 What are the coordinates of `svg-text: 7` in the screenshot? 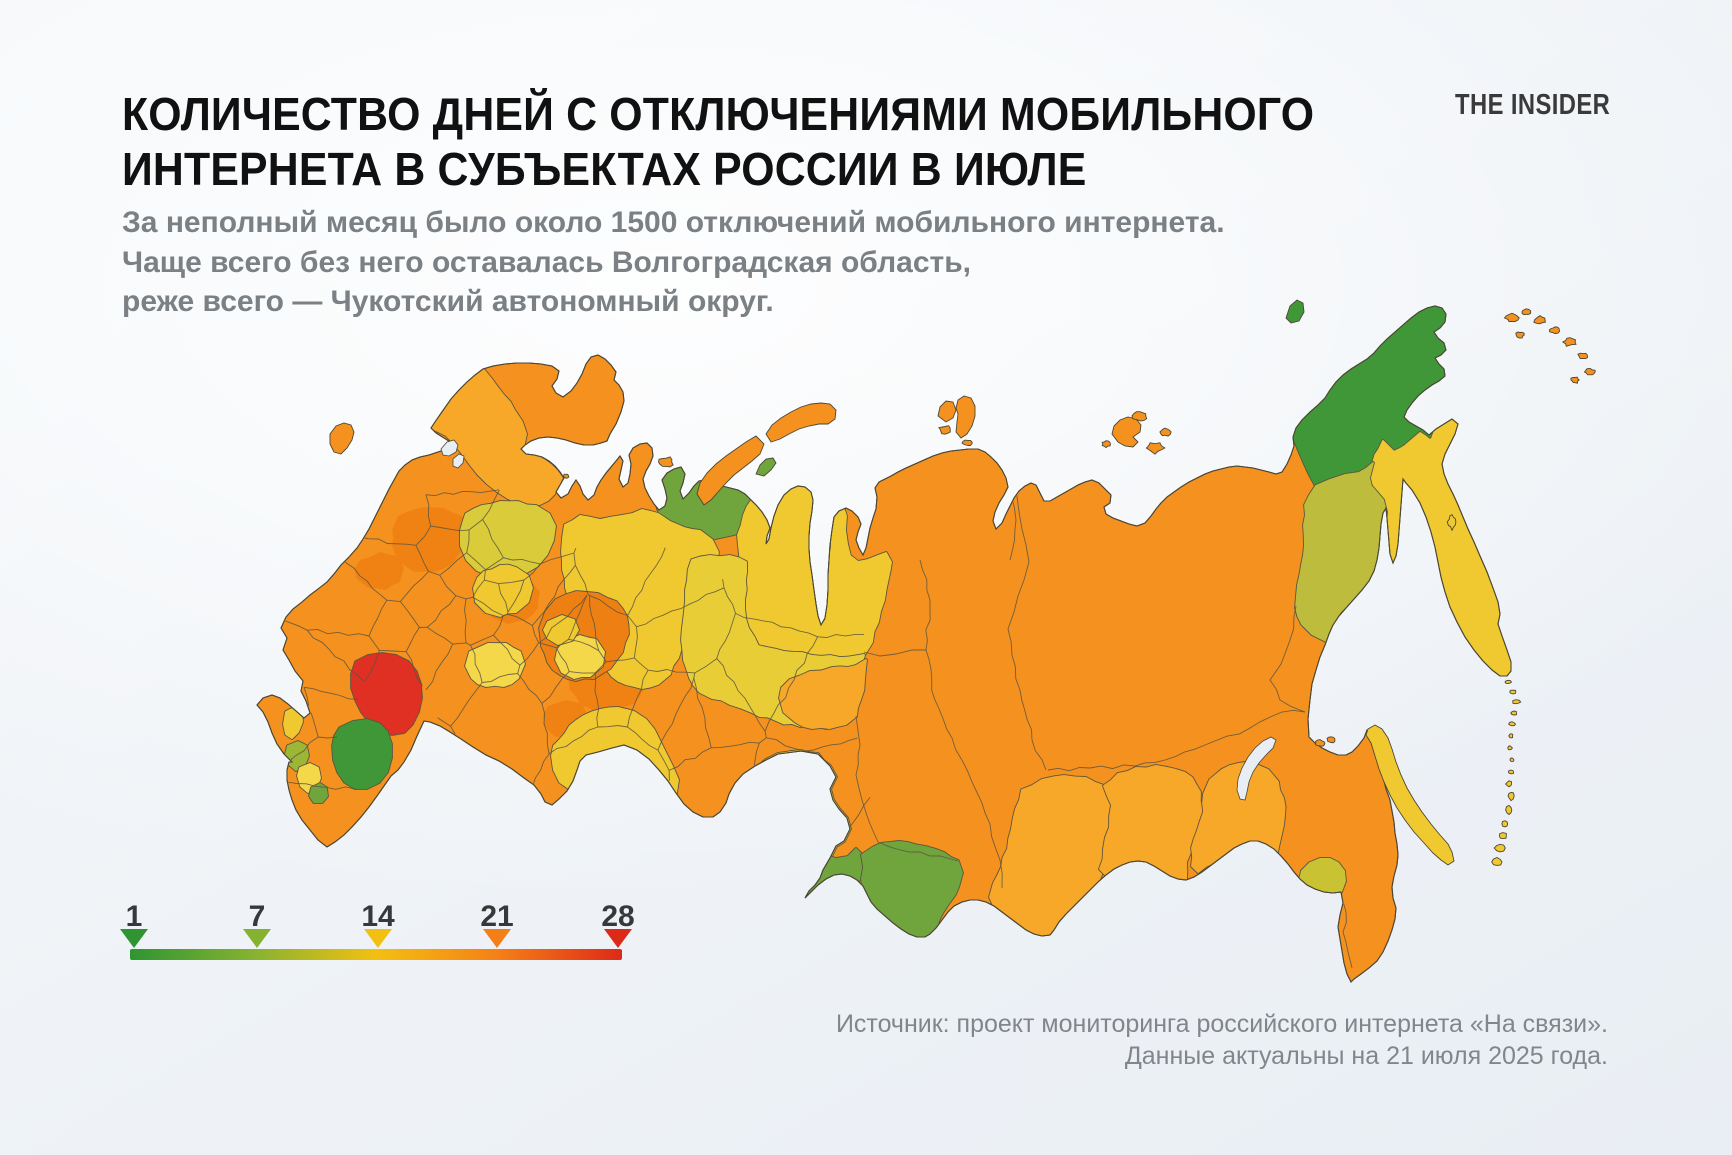 It's located at (257, 916).